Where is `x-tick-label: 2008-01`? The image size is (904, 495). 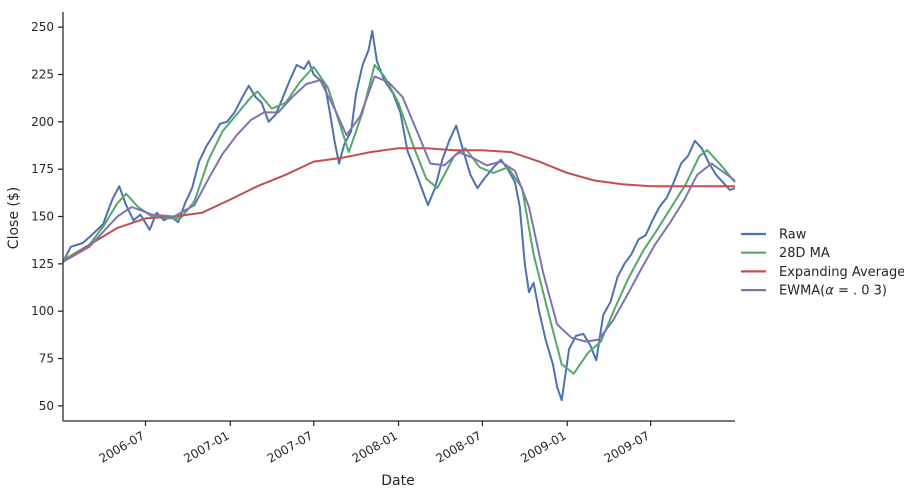
x-tick-label: 2008-01 is located at coordinates (375, 446).